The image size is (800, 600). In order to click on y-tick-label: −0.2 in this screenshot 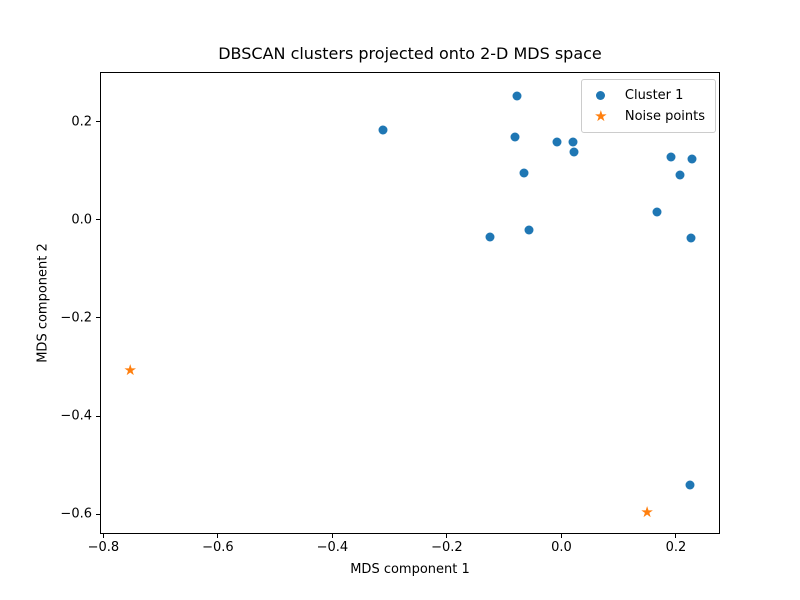, I will do `click(76, 318)`.